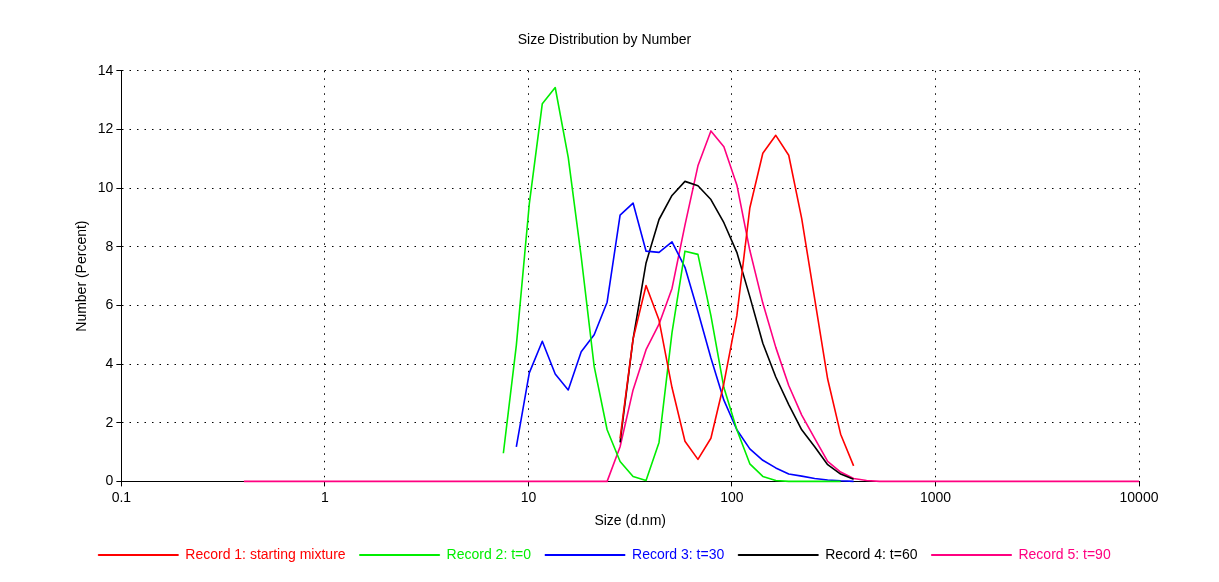 Image resolution: width=1219 pixels, height=582 pixels. What do you see at coordinates (105, 69) in the screenshot?
I see `y-tick-label: 14` at bounding box center [105, 69].